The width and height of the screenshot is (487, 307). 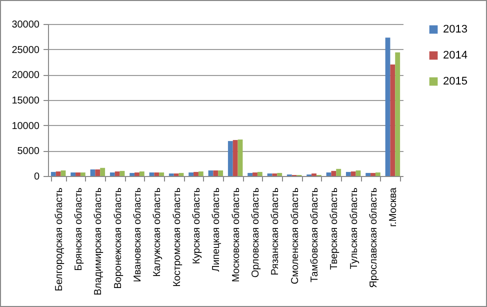 What do you see at coordinates (26, 50) in the screenshot?
I see `y-tick-label: 25000` at bounding box center [26, 50].